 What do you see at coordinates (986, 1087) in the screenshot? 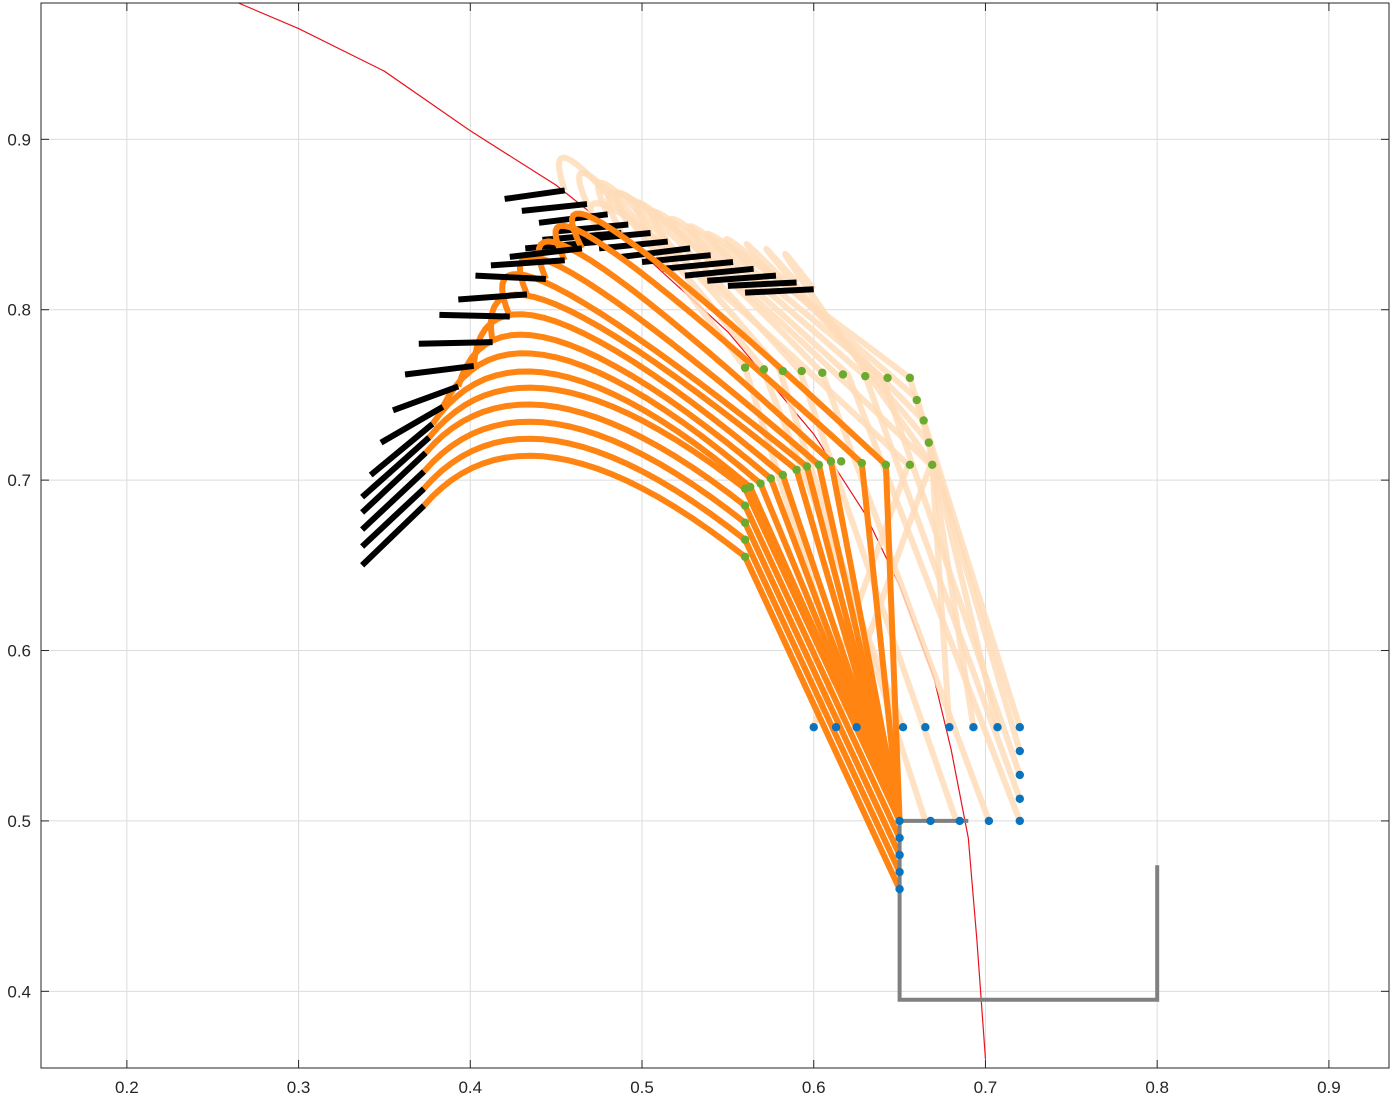
I see `x-tick-label: 0.7` at bounding box center [986, 1087].